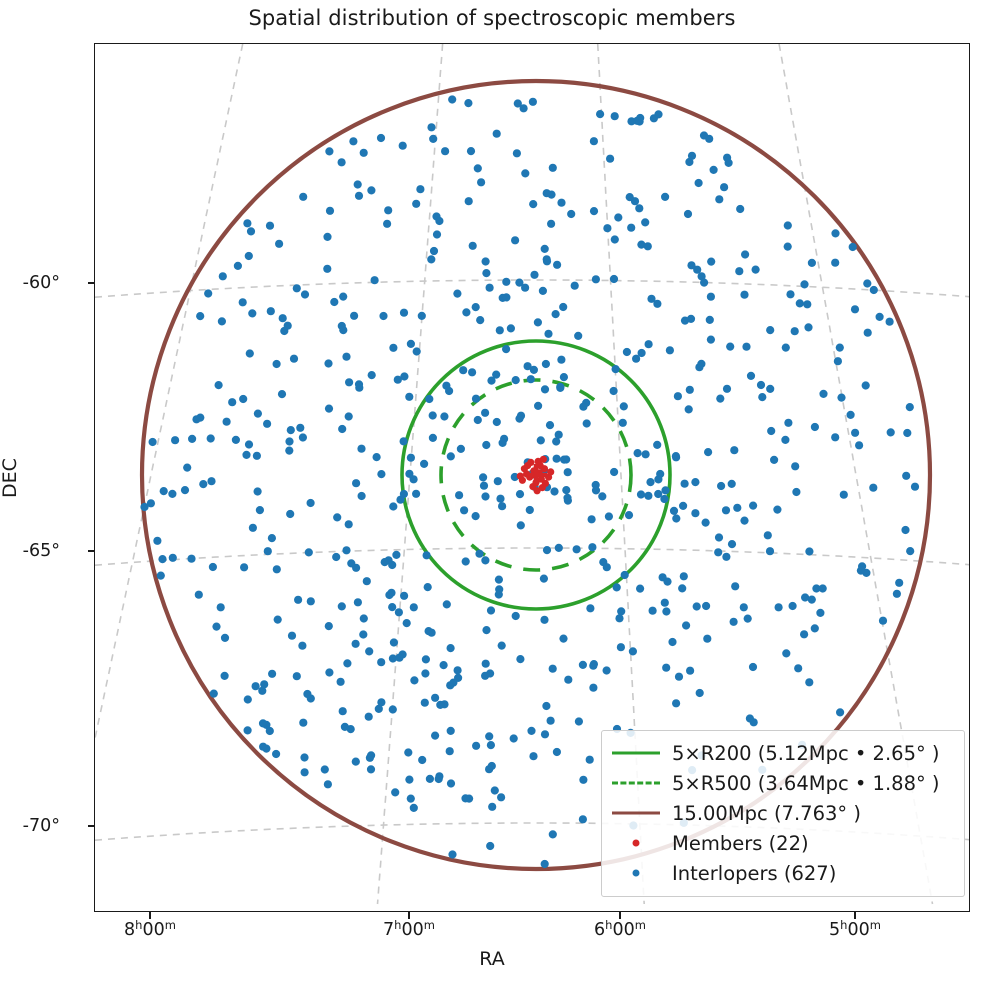 The image size is (984, 986). I want to click on legend-entry-4: Interlopers (627), so click(783, 873).